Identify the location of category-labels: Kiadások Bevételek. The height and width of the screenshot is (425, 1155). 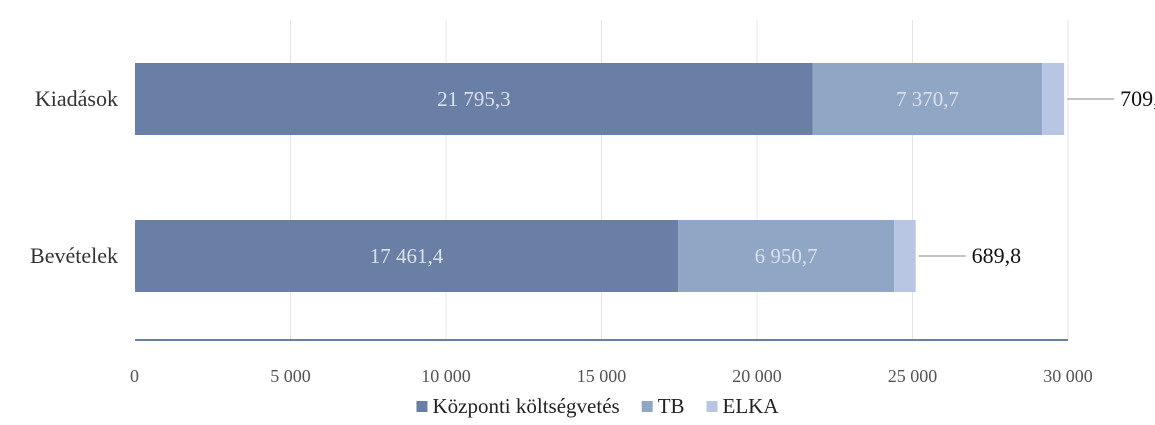
(74, 177).